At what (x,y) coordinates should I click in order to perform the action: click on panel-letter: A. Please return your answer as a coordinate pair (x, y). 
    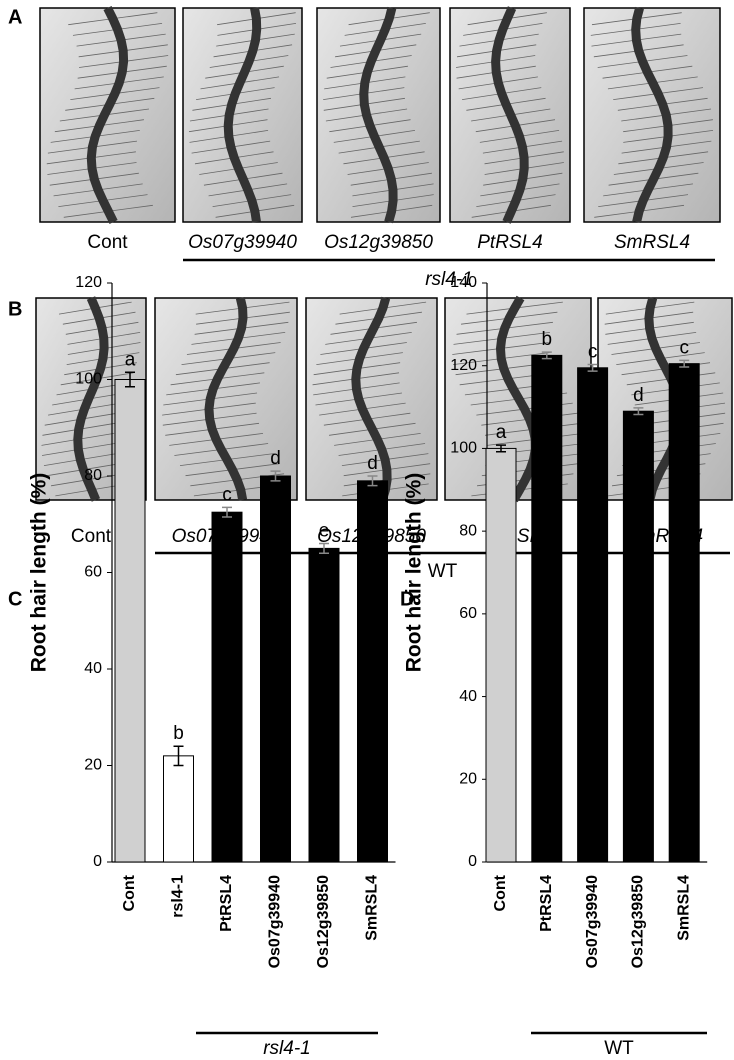
    Looking at the image, I should click on (15, 17).